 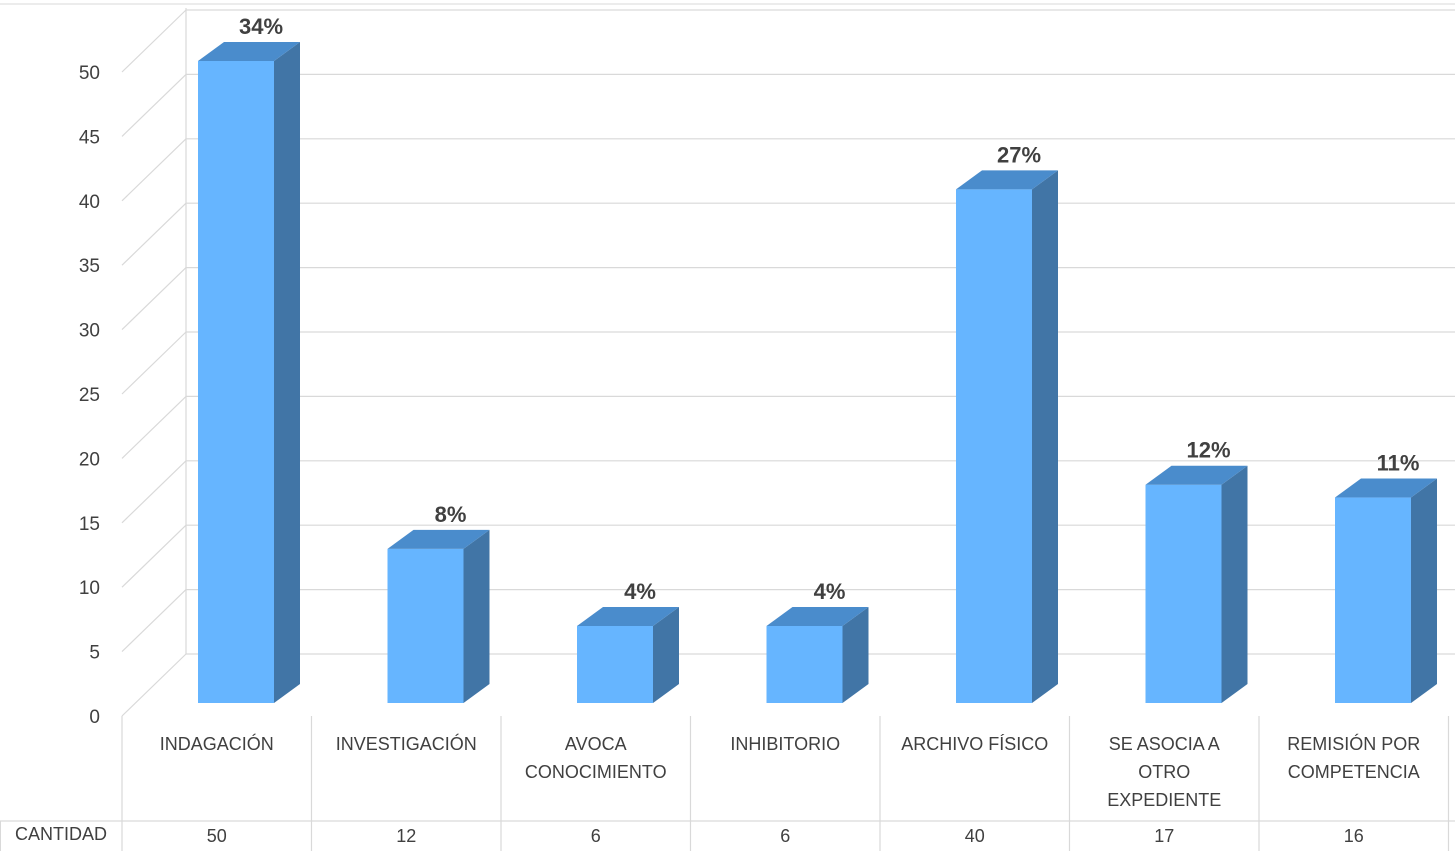 What do you see at coordinates (406, 743) in the screenshot?
I see `x-tick-label: INVESTIGACIÓN` at bounding box center [406, 743].